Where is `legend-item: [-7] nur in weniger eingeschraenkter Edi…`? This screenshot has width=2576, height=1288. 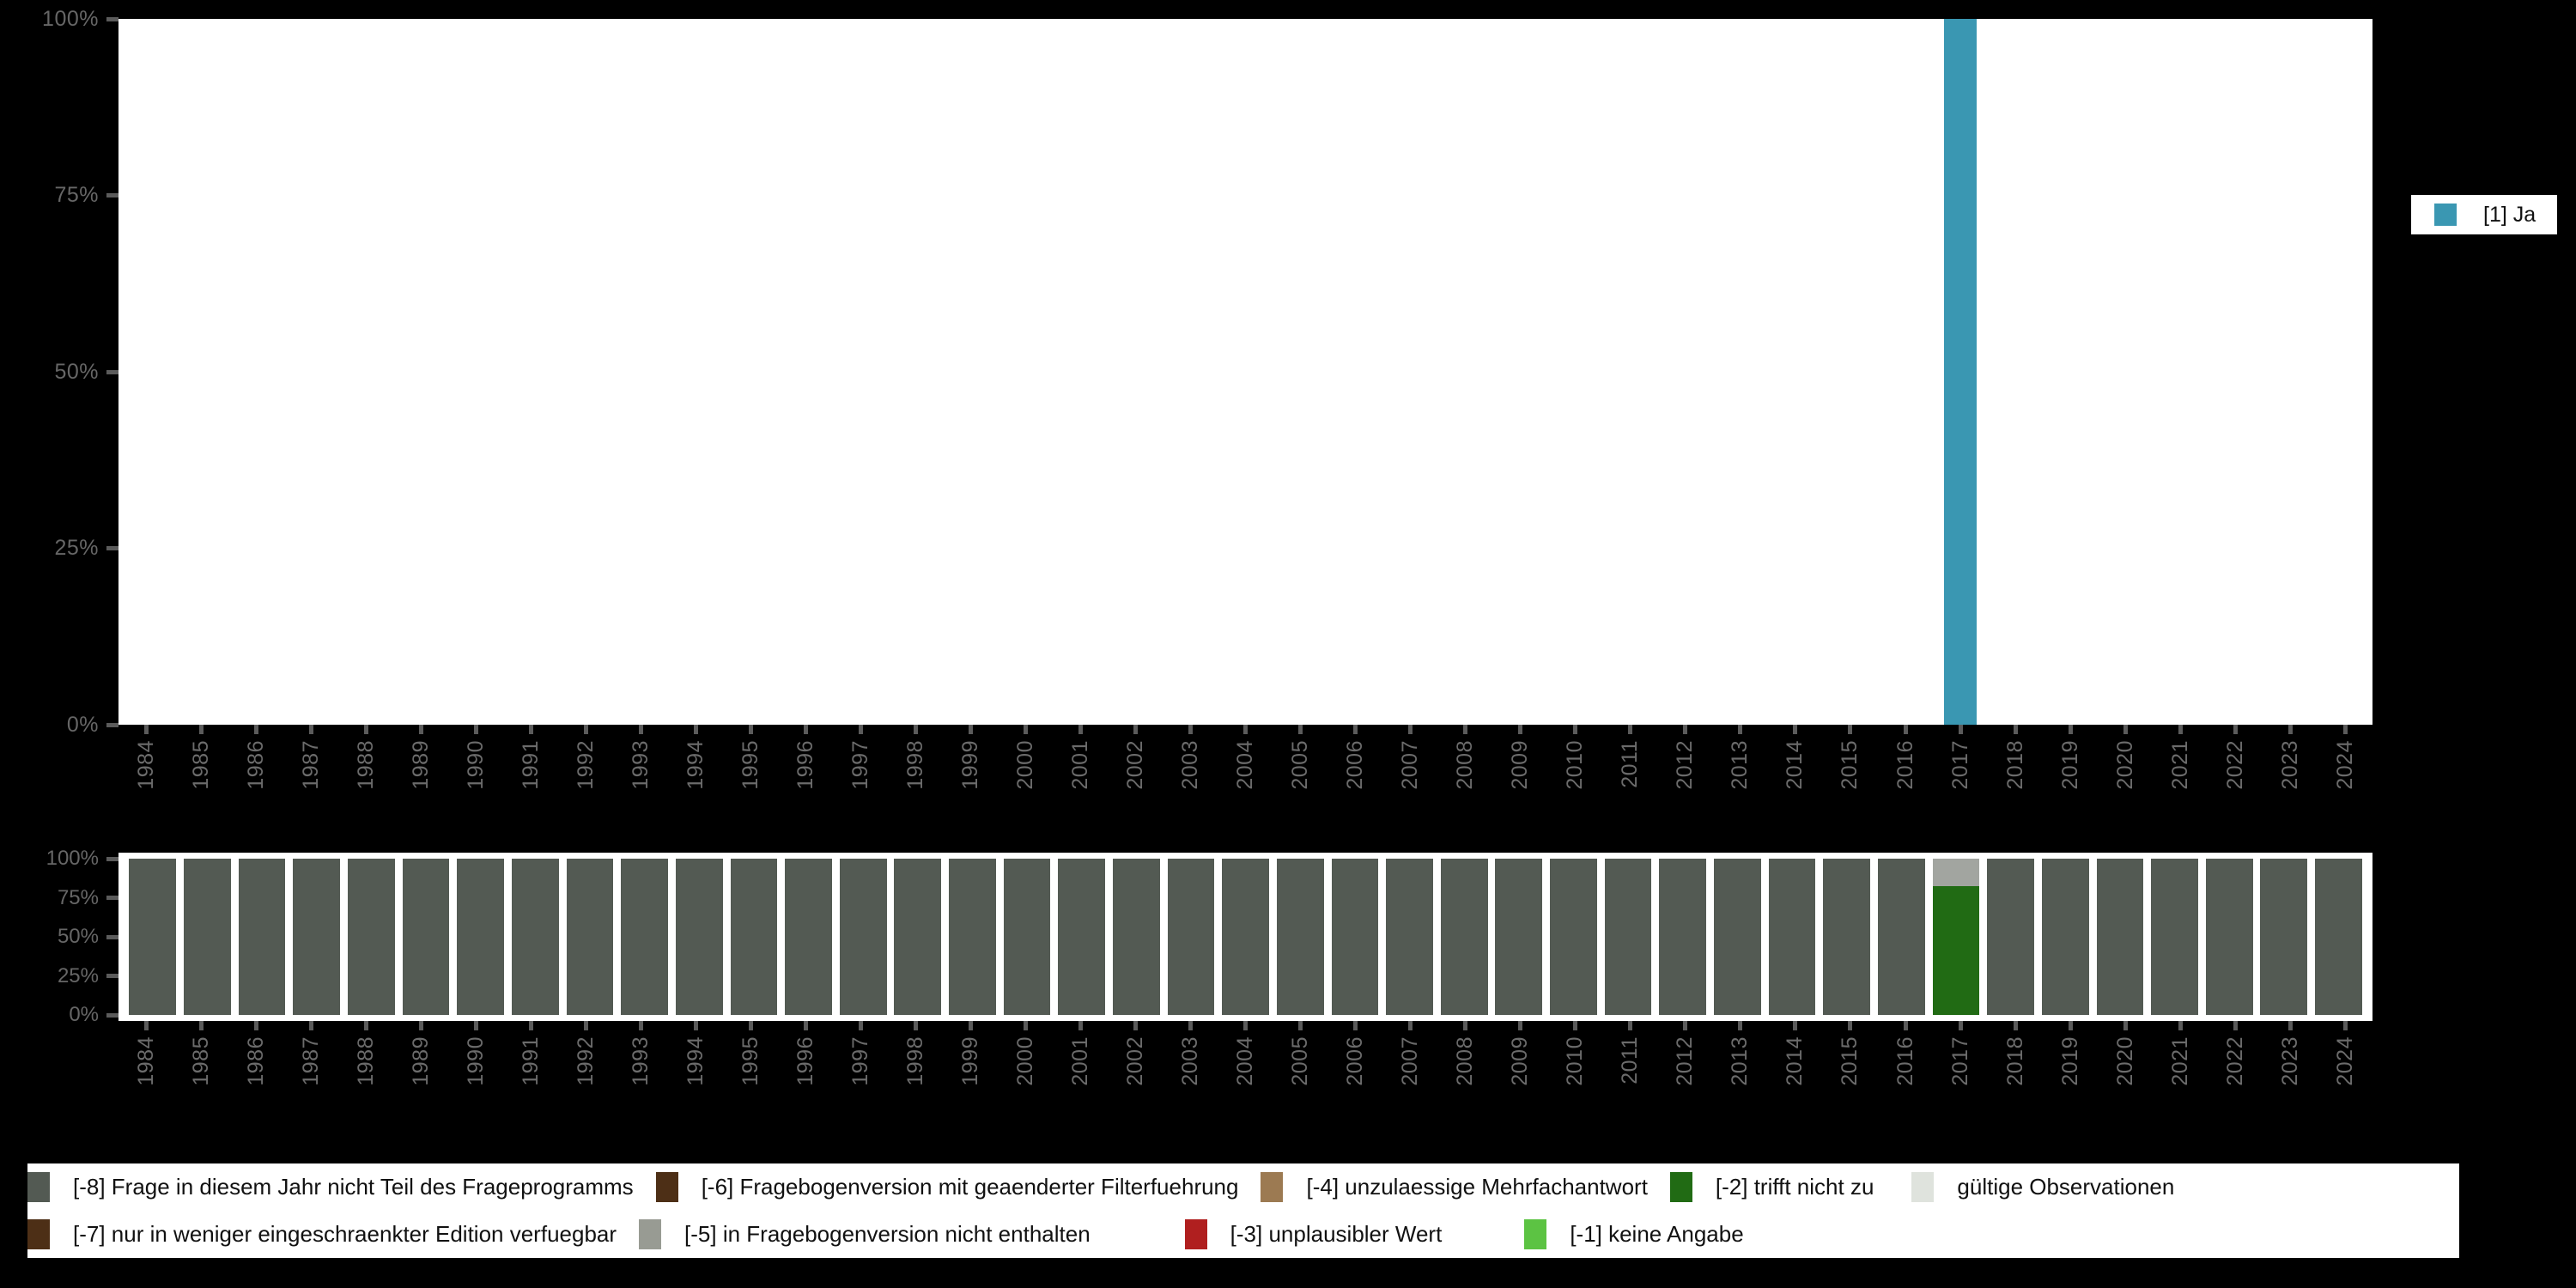 legend-item: [-7] nur in weniger eingeschraenkter Edi… is located at coordinates (322, 1234).